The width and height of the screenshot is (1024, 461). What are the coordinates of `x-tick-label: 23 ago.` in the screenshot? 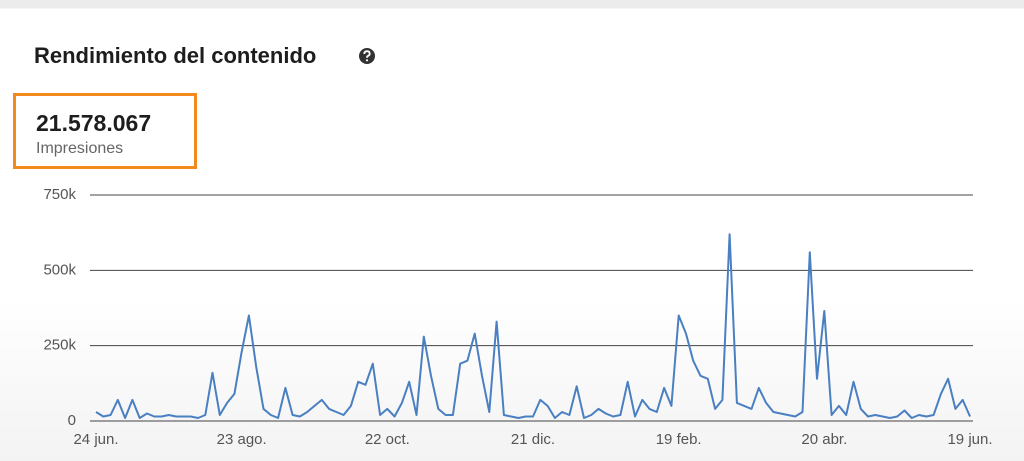 It's located at (242, 439).